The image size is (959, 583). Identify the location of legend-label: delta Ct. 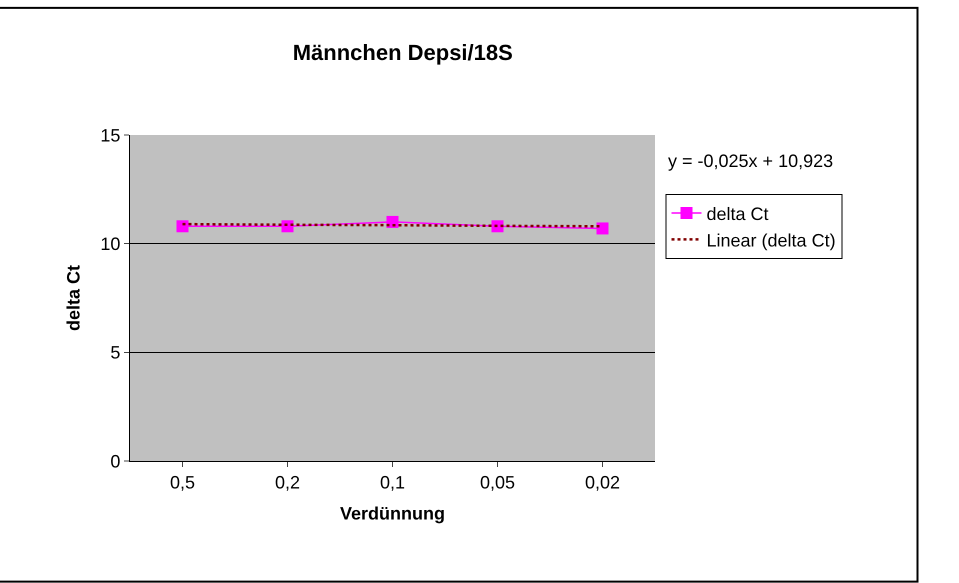
(737, 214).